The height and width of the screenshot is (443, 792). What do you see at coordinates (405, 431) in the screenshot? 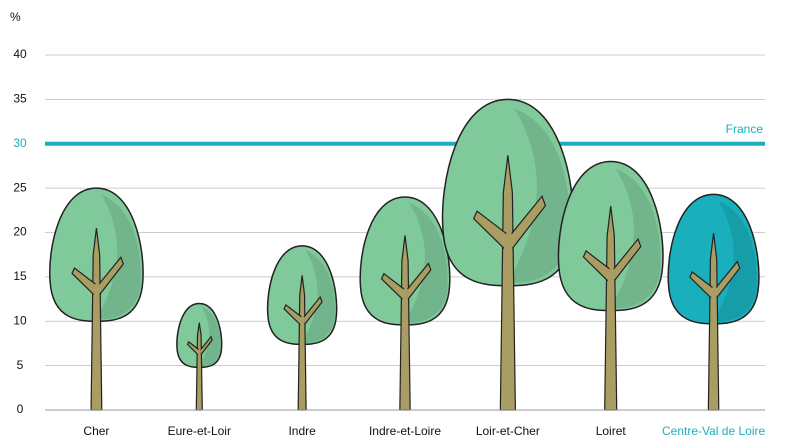
I see `x-tick-label: Indre-et-Loire` at bounding box center [405, 431].